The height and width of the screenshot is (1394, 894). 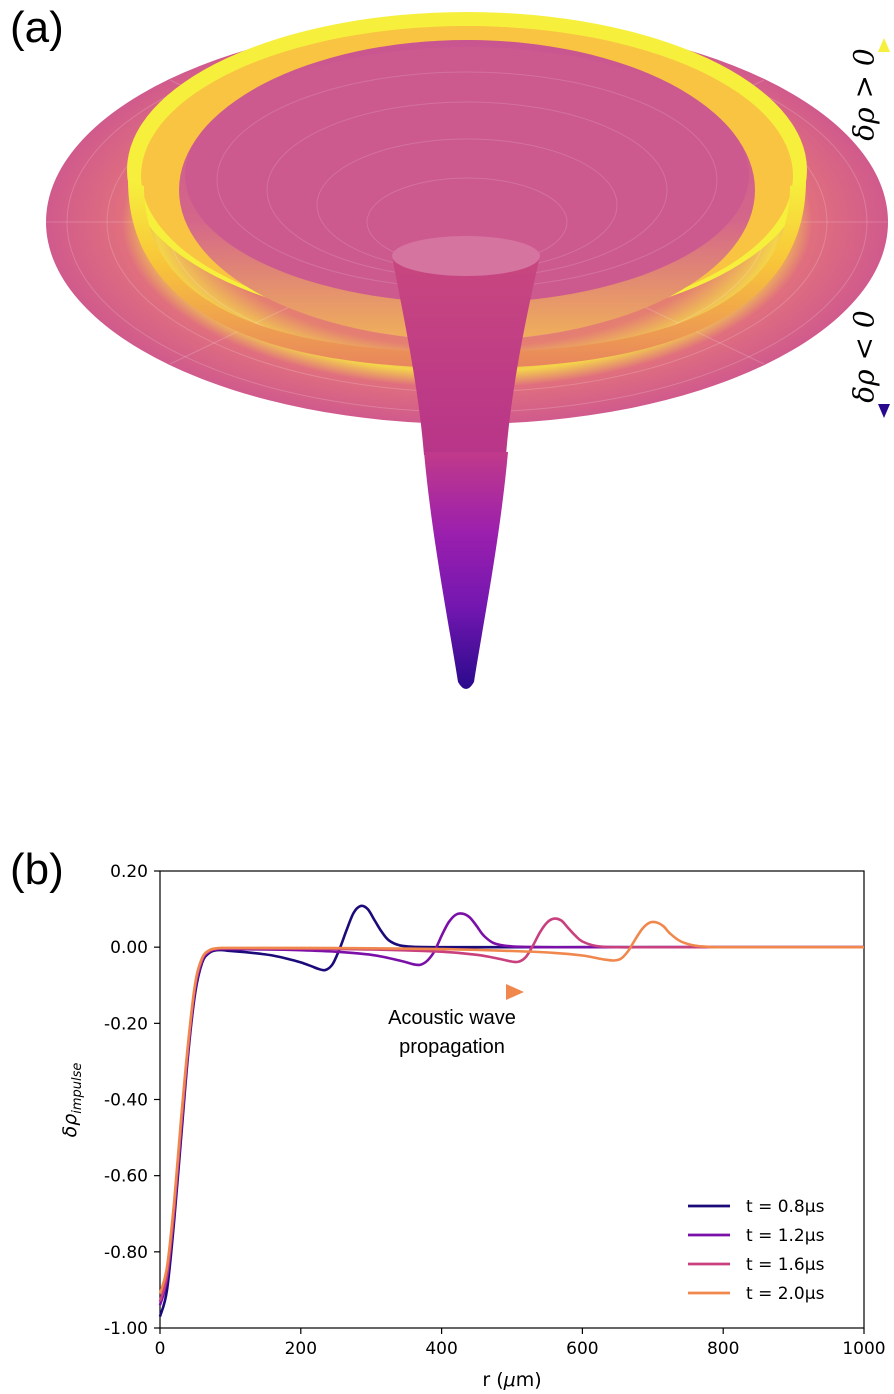 I want to click on funnel-spike, so click(x=466, y=570).